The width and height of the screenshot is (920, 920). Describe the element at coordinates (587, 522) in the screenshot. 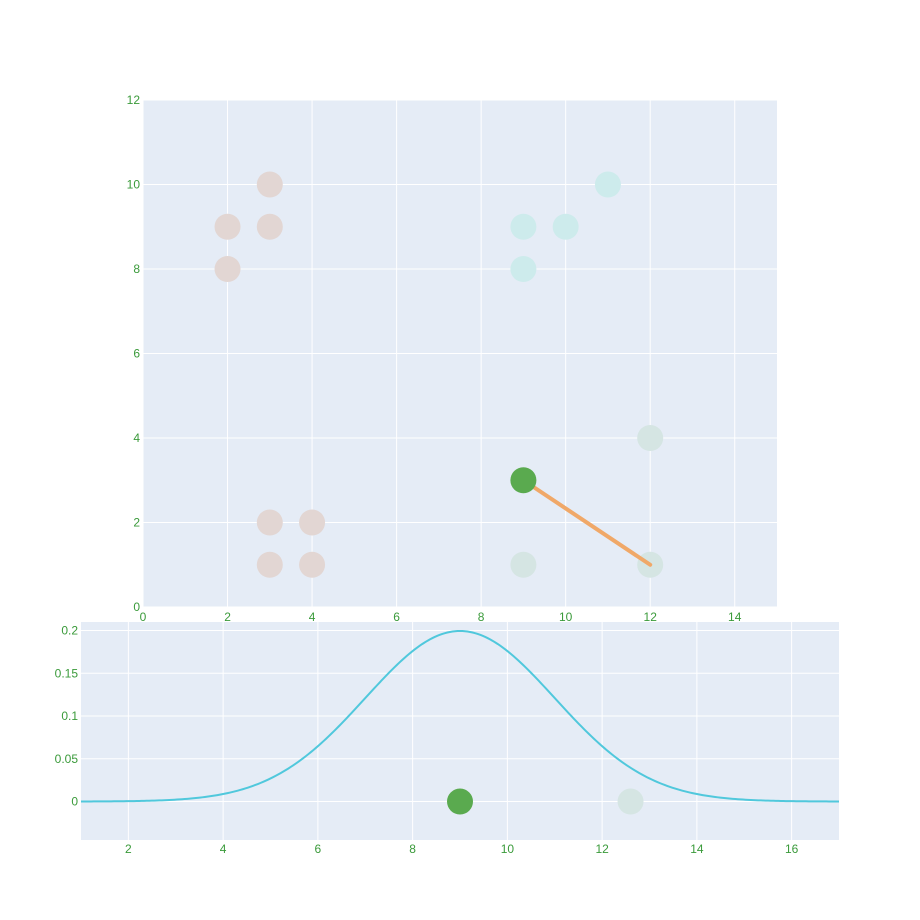

I see `distance-line` at that location.